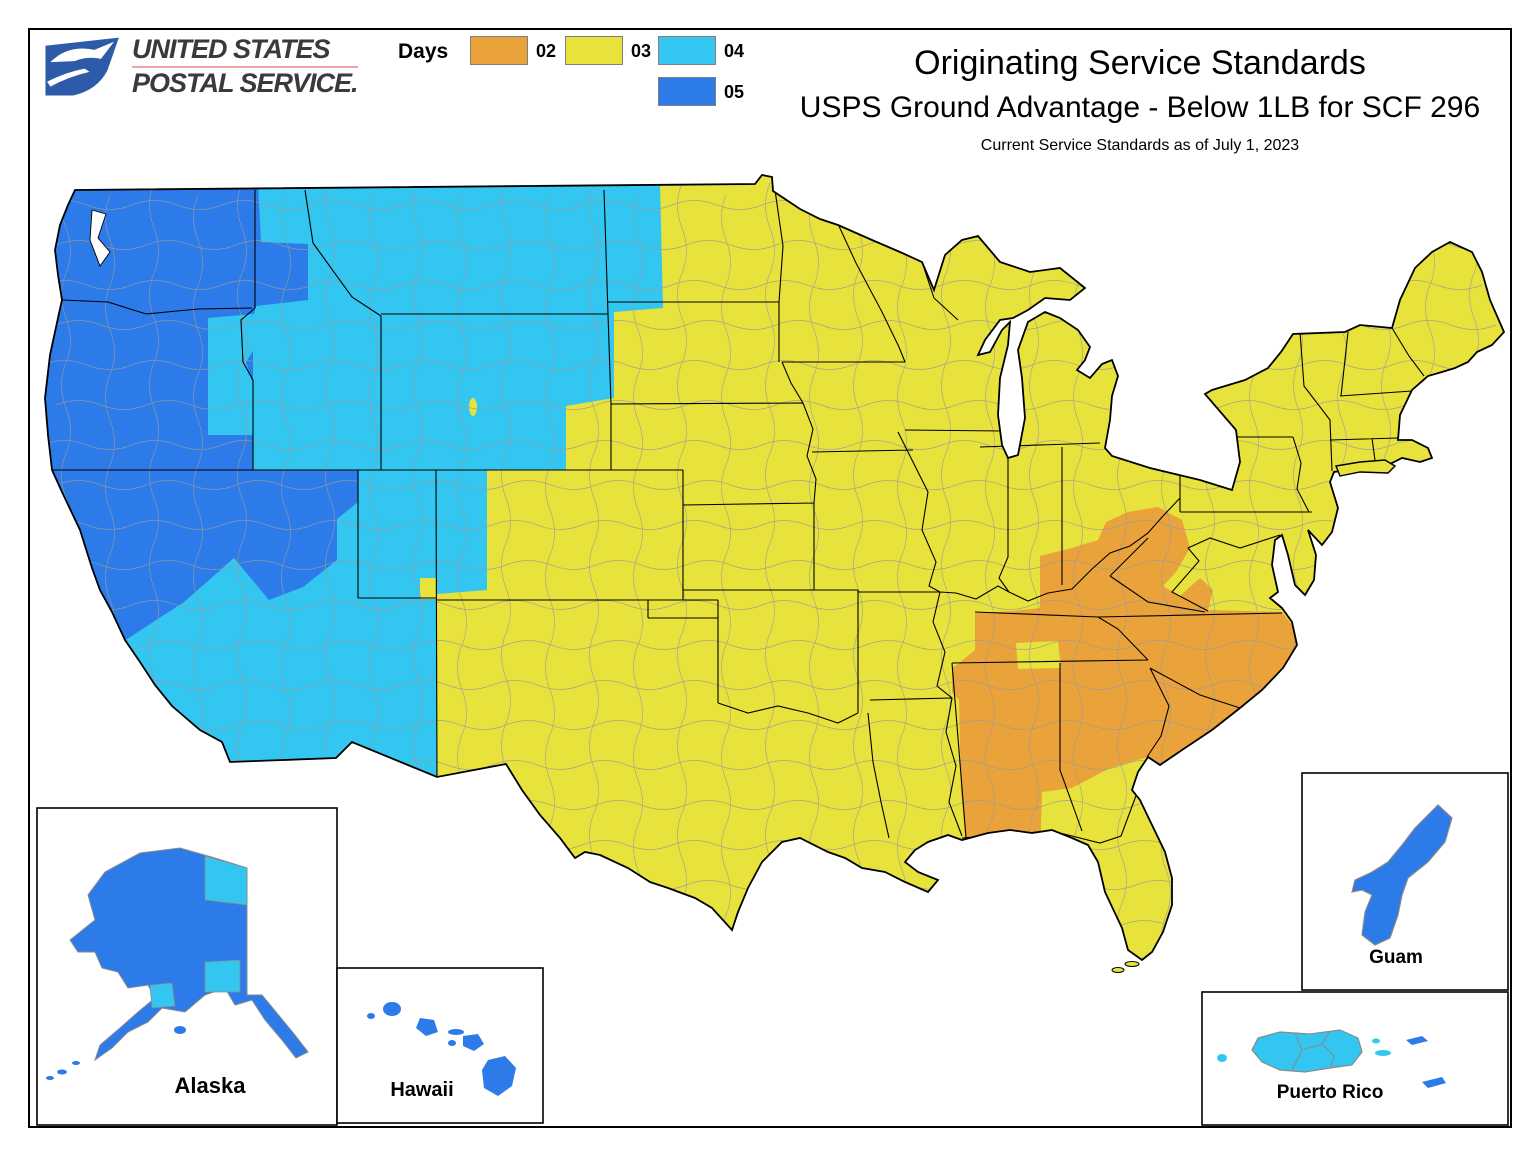 The image size is (1536, 1152). Describe the element at coordinates (1396, 957) in the screenshot. I see `inset-label-guam: Guam` at that location.